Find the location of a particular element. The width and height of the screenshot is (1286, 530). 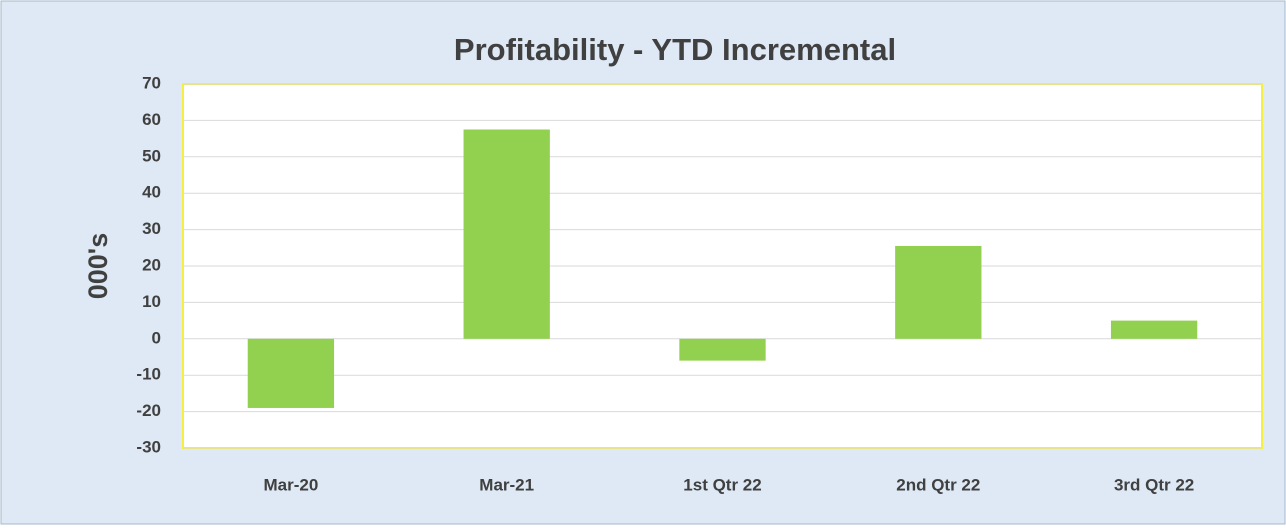

y-tick-label: 50 is located at coordinates (151, 155).